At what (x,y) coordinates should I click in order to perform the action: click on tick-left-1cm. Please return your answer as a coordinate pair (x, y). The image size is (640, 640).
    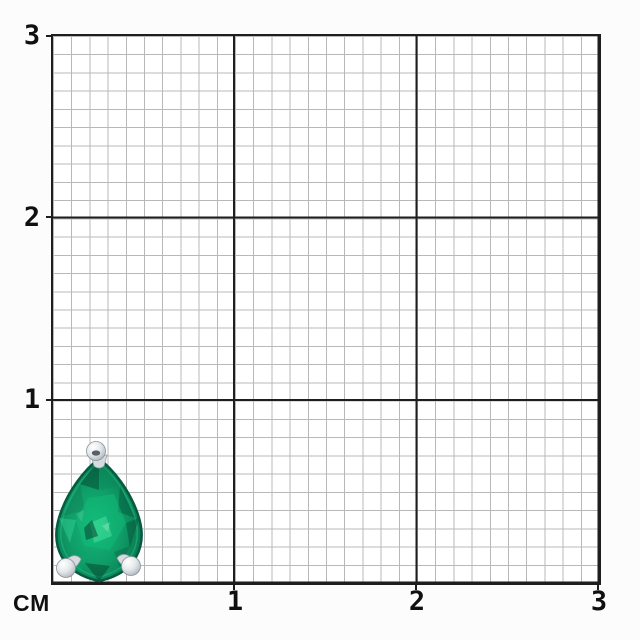
    Looking at the image, I should click on (49, 400).